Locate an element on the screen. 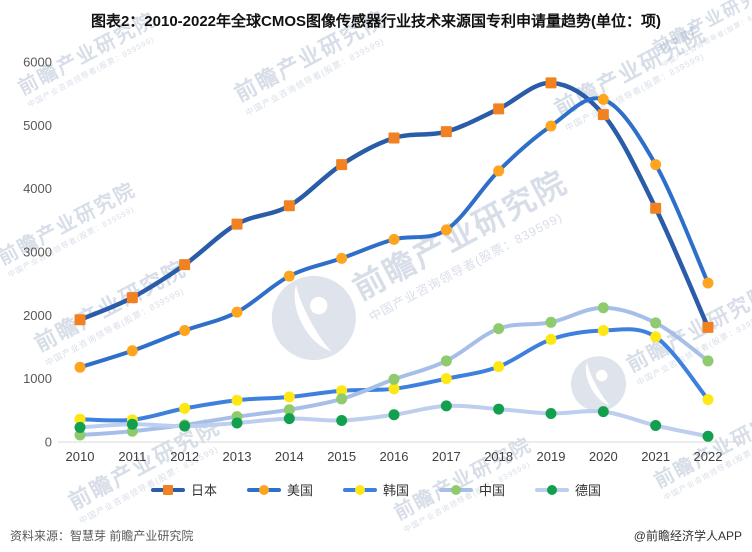  x-axis-label: 2019 is located at coordinates (551, 456).